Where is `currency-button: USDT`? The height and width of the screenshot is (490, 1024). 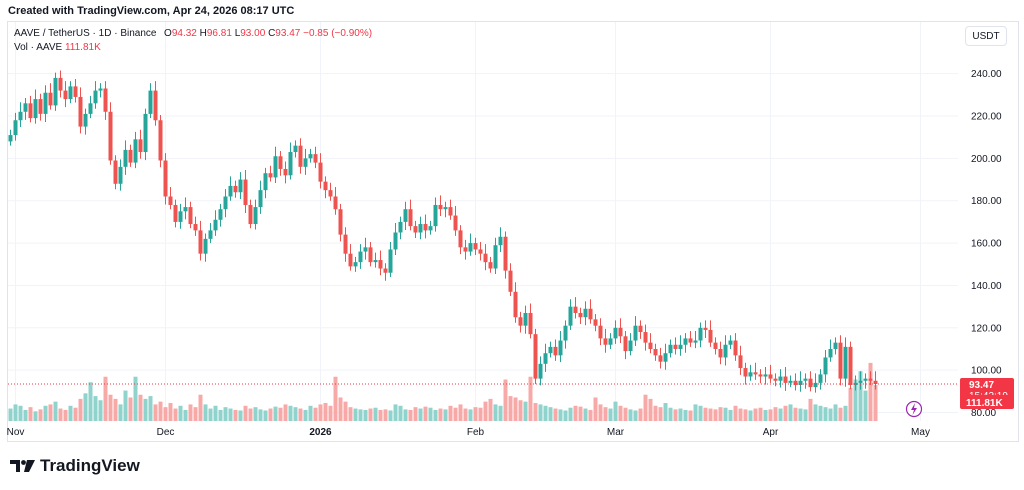 currency-button: USDT is located at coordinates (986, 36).